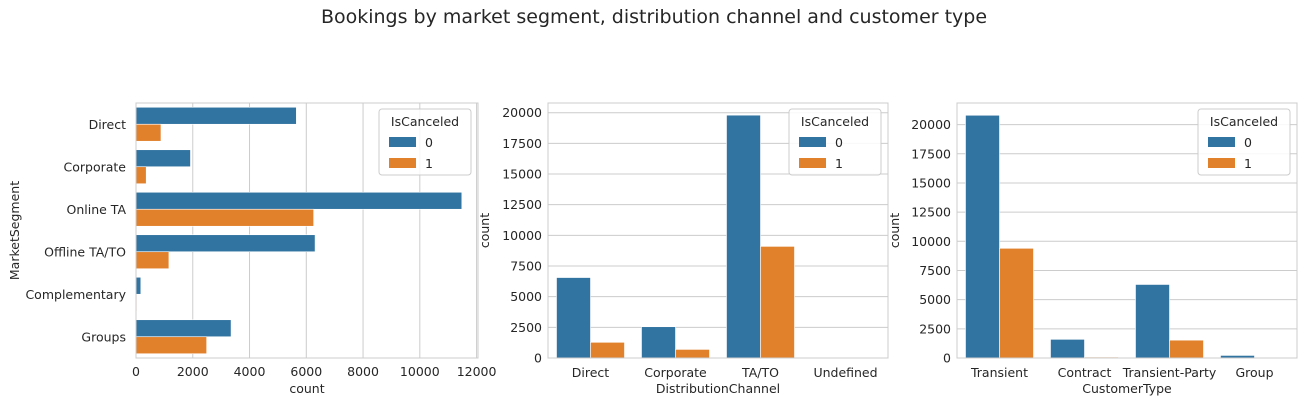 The width and height of the screenshot is (1308, 408). Describe the element at coordinates (894, 230) in the screenshot. I see `y-axis-label-2: count` at that location.